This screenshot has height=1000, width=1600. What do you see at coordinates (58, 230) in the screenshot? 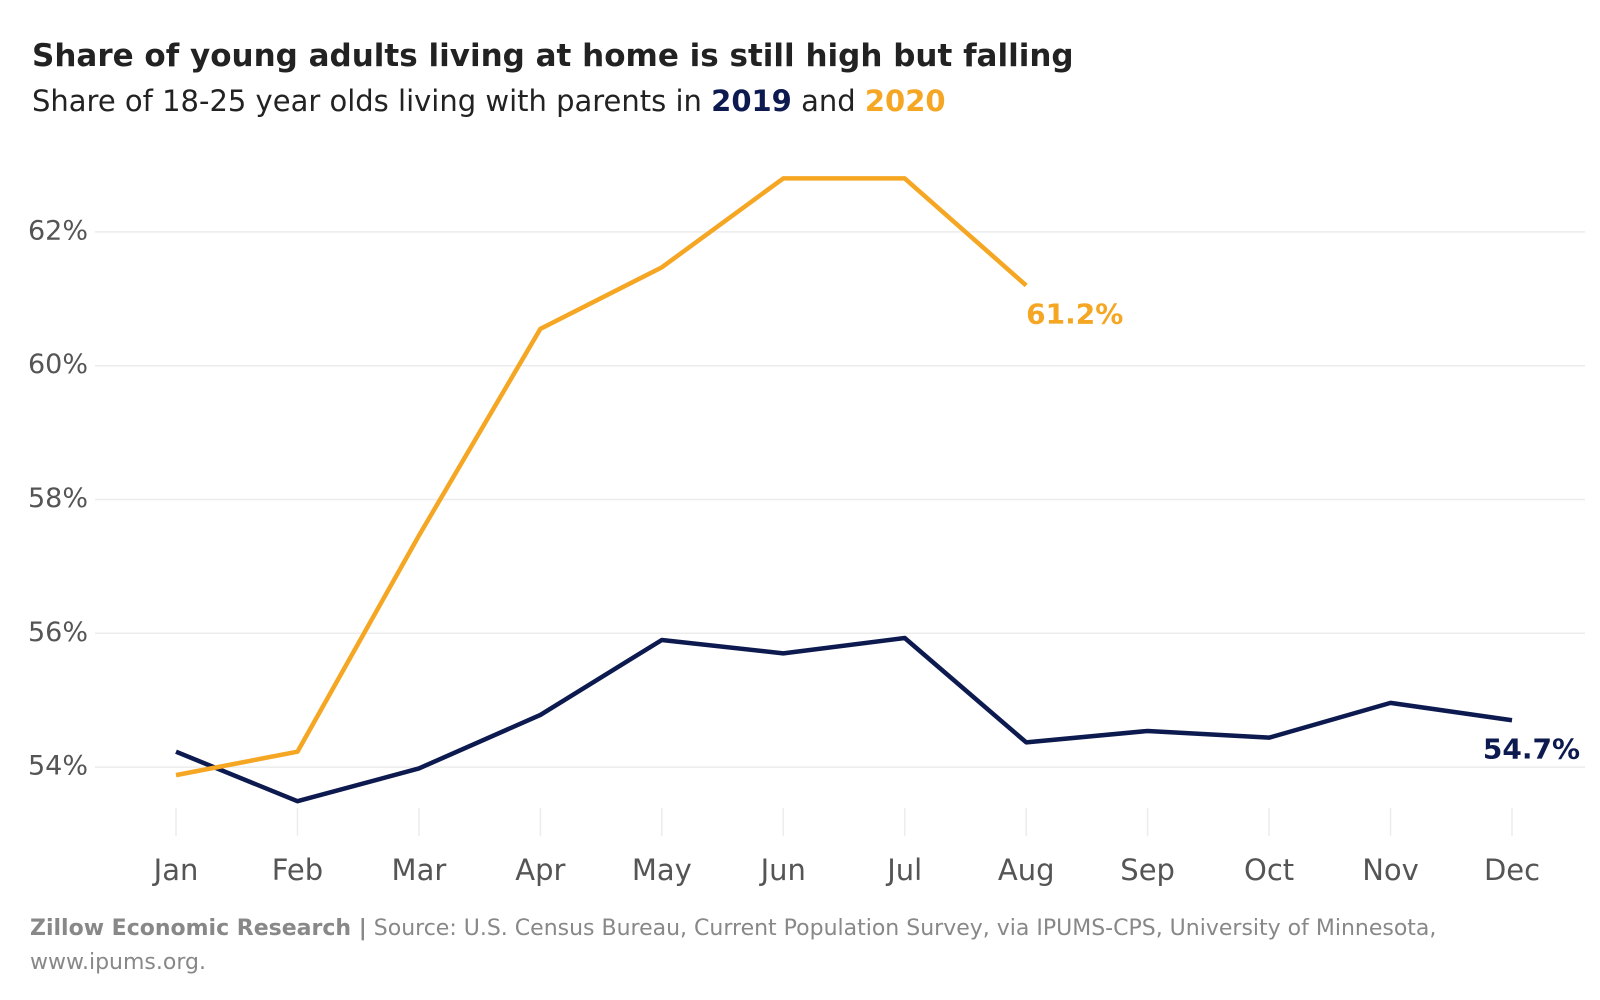
I see `y-tick-label: 62%` at bounding box center [58, 230].